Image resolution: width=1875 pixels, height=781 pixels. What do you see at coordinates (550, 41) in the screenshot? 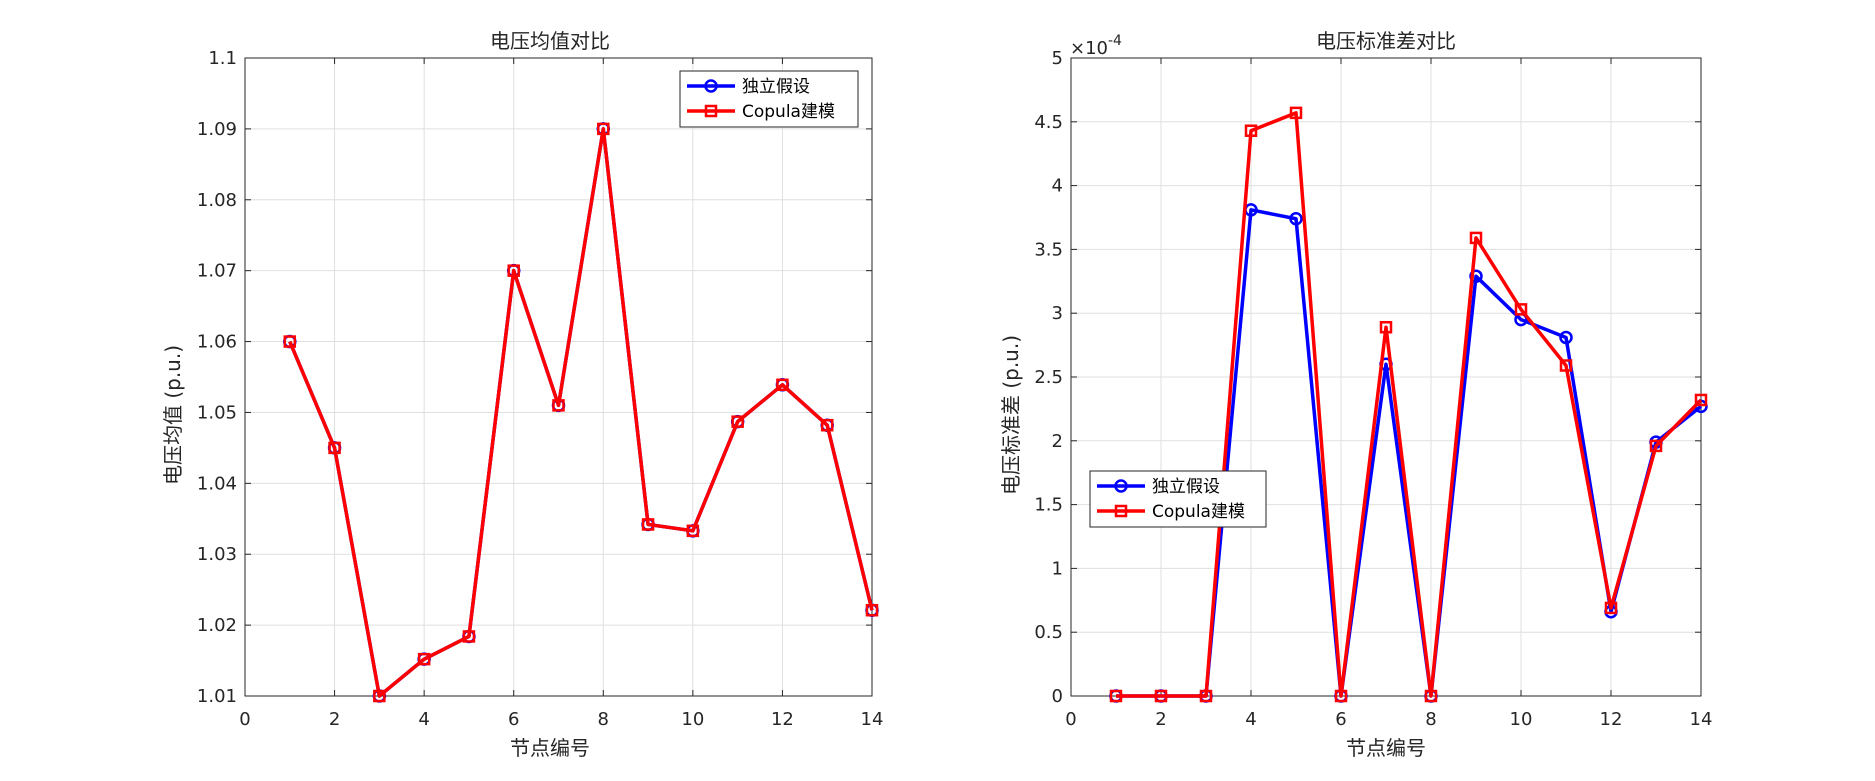
I see `chart-title: 电压均值对比` at bounding box center [550, 41].